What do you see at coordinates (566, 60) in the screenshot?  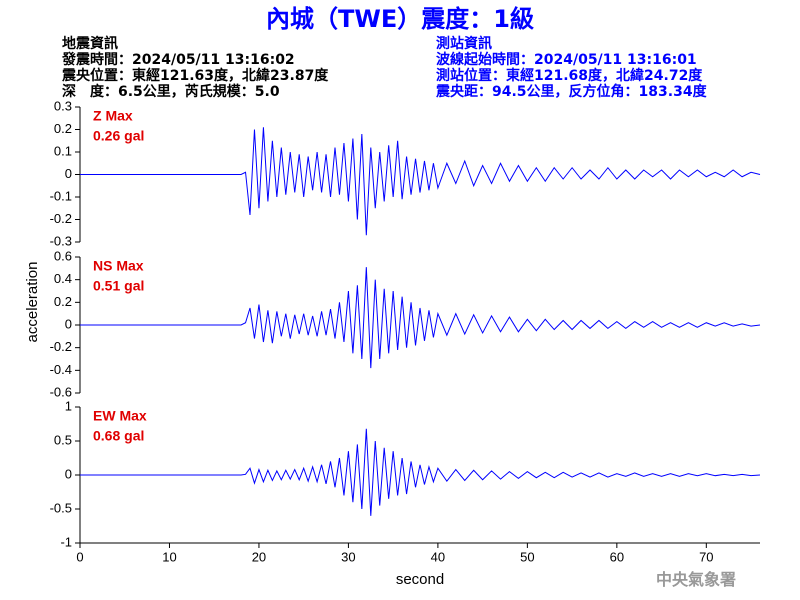 I see `station-info: 波線起始時間：2024/05/11 13:16:01` at bounding box center [566, 60].